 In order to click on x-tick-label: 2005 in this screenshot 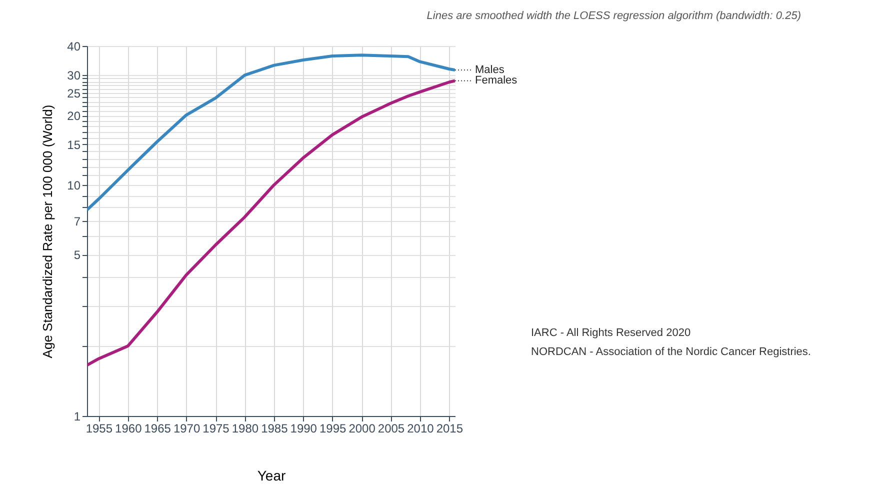, I will do `click(391, 429)`.